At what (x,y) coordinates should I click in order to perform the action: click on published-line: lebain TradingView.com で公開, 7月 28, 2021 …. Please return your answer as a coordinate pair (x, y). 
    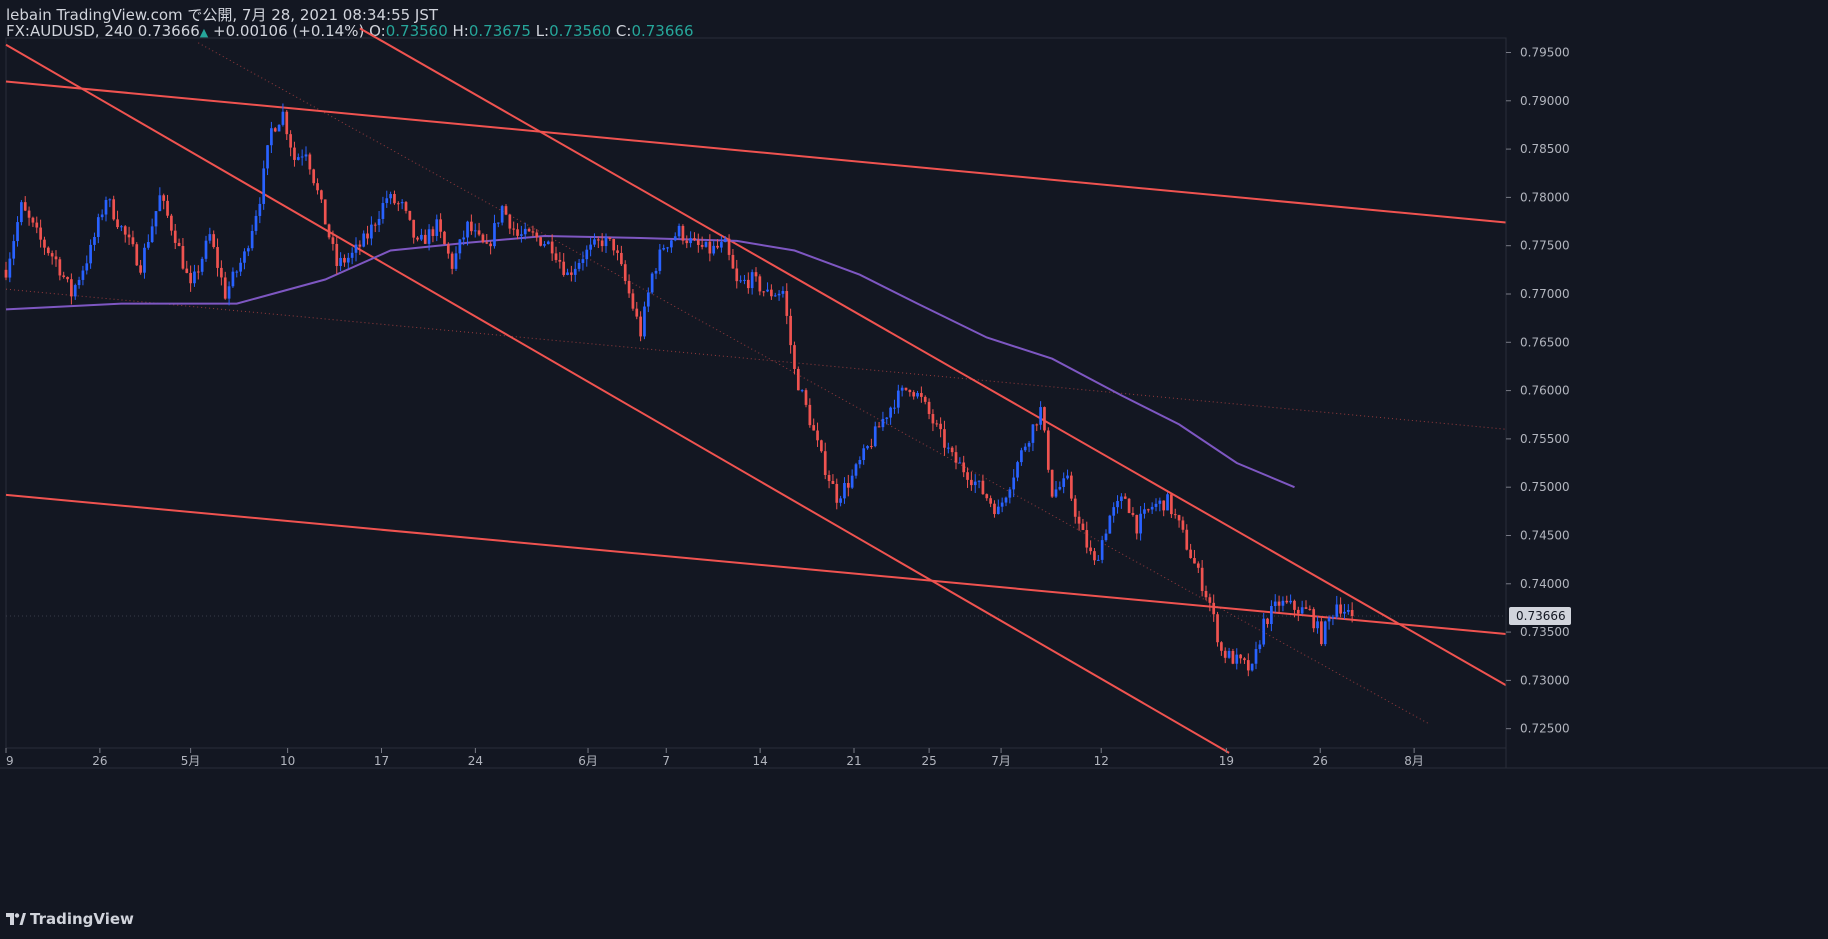
    Looking at the image, I should click on (222, 15).